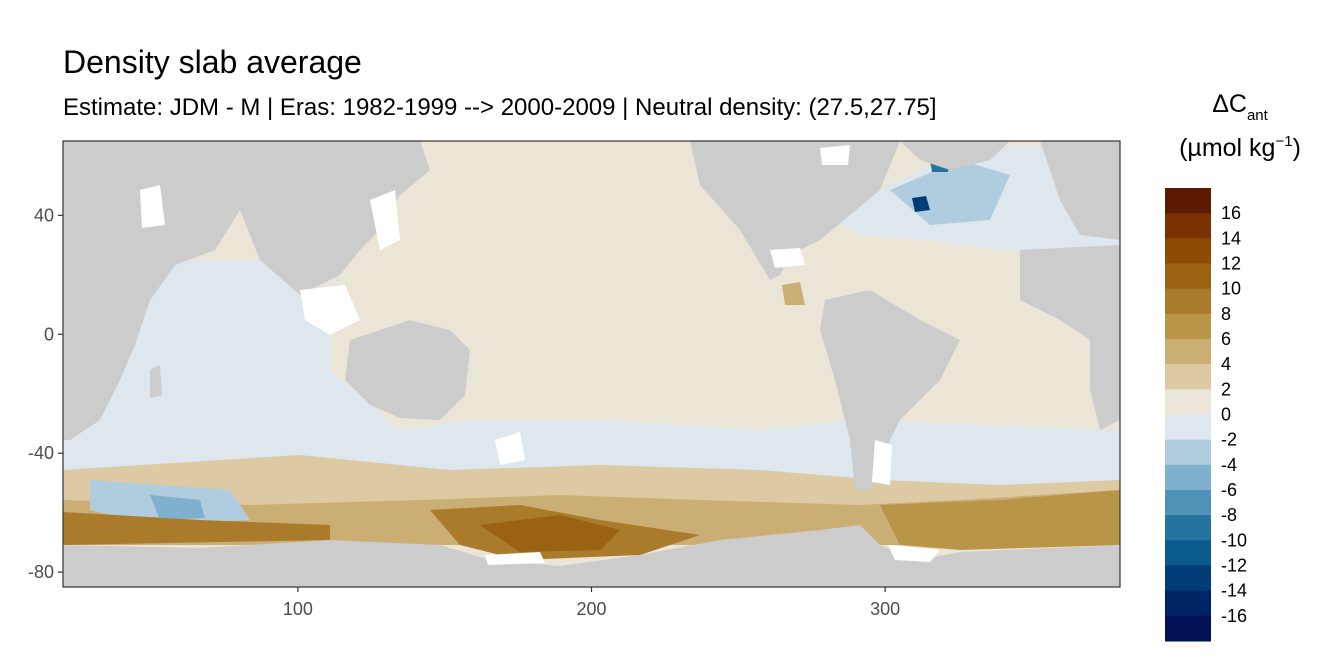  I want to click on land-greenland, so click(955, 155).